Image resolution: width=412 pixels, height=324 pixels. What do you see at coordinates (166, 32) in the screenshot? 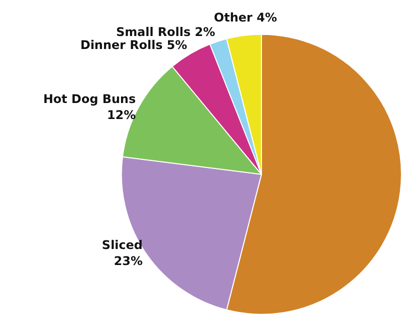
I see `slice-label: Small Rolls 2%` at bounding box center [166, 32].